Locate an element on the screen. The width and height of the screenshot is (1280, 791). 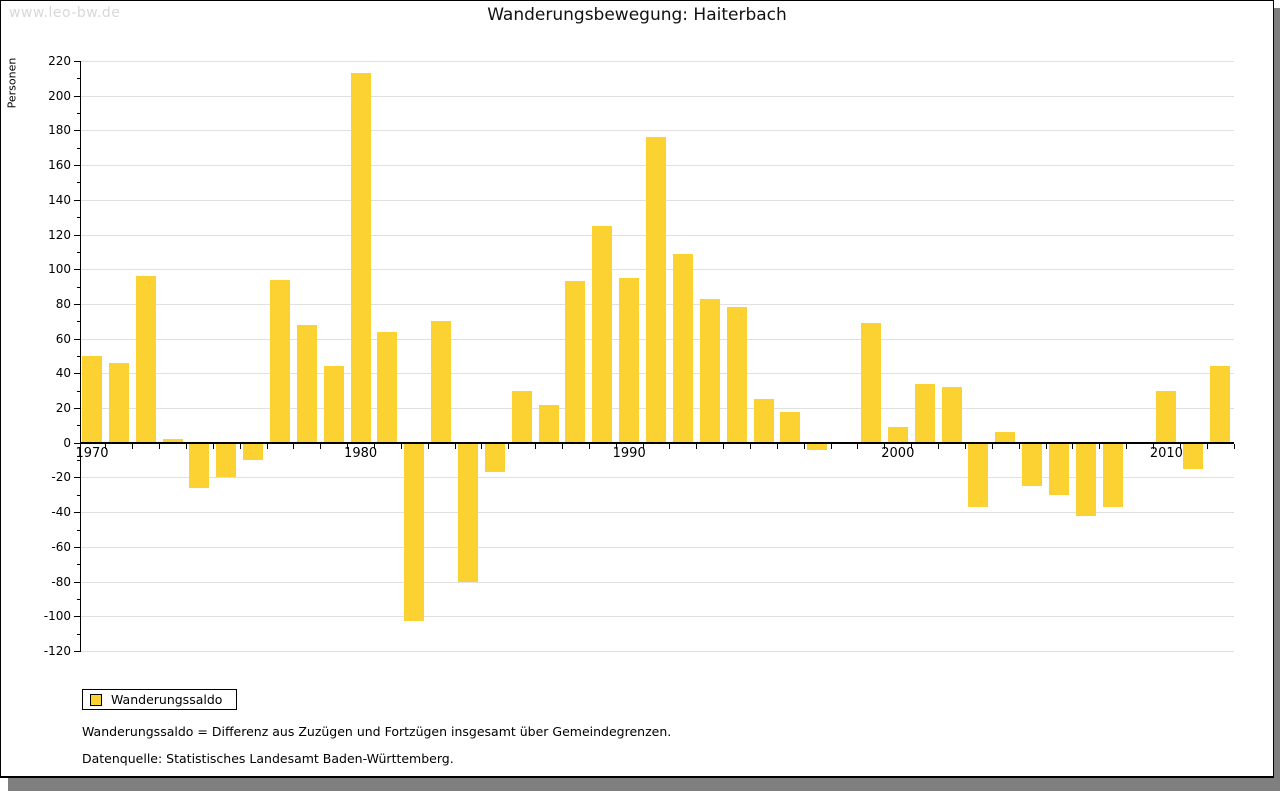
y-tick-label: -120 is located at coordinates (57, 651).